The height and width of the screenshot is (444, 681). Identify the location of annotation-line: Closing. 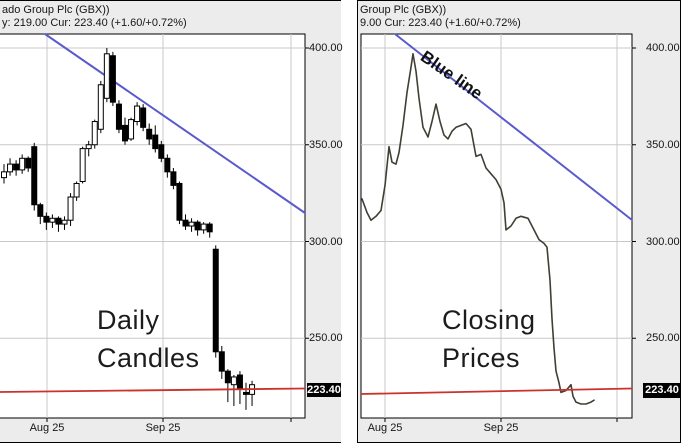
(489, 320).